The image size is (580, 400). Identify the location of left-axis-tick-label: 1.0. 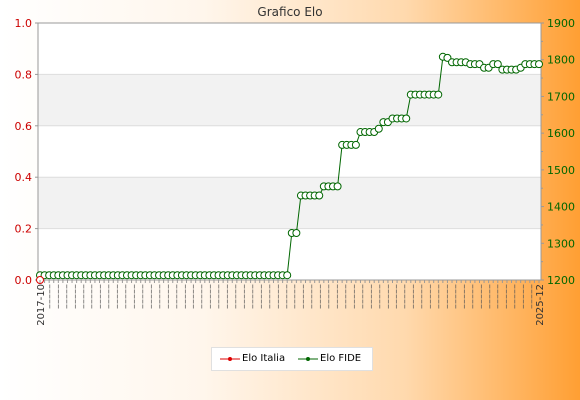
(24, 23).